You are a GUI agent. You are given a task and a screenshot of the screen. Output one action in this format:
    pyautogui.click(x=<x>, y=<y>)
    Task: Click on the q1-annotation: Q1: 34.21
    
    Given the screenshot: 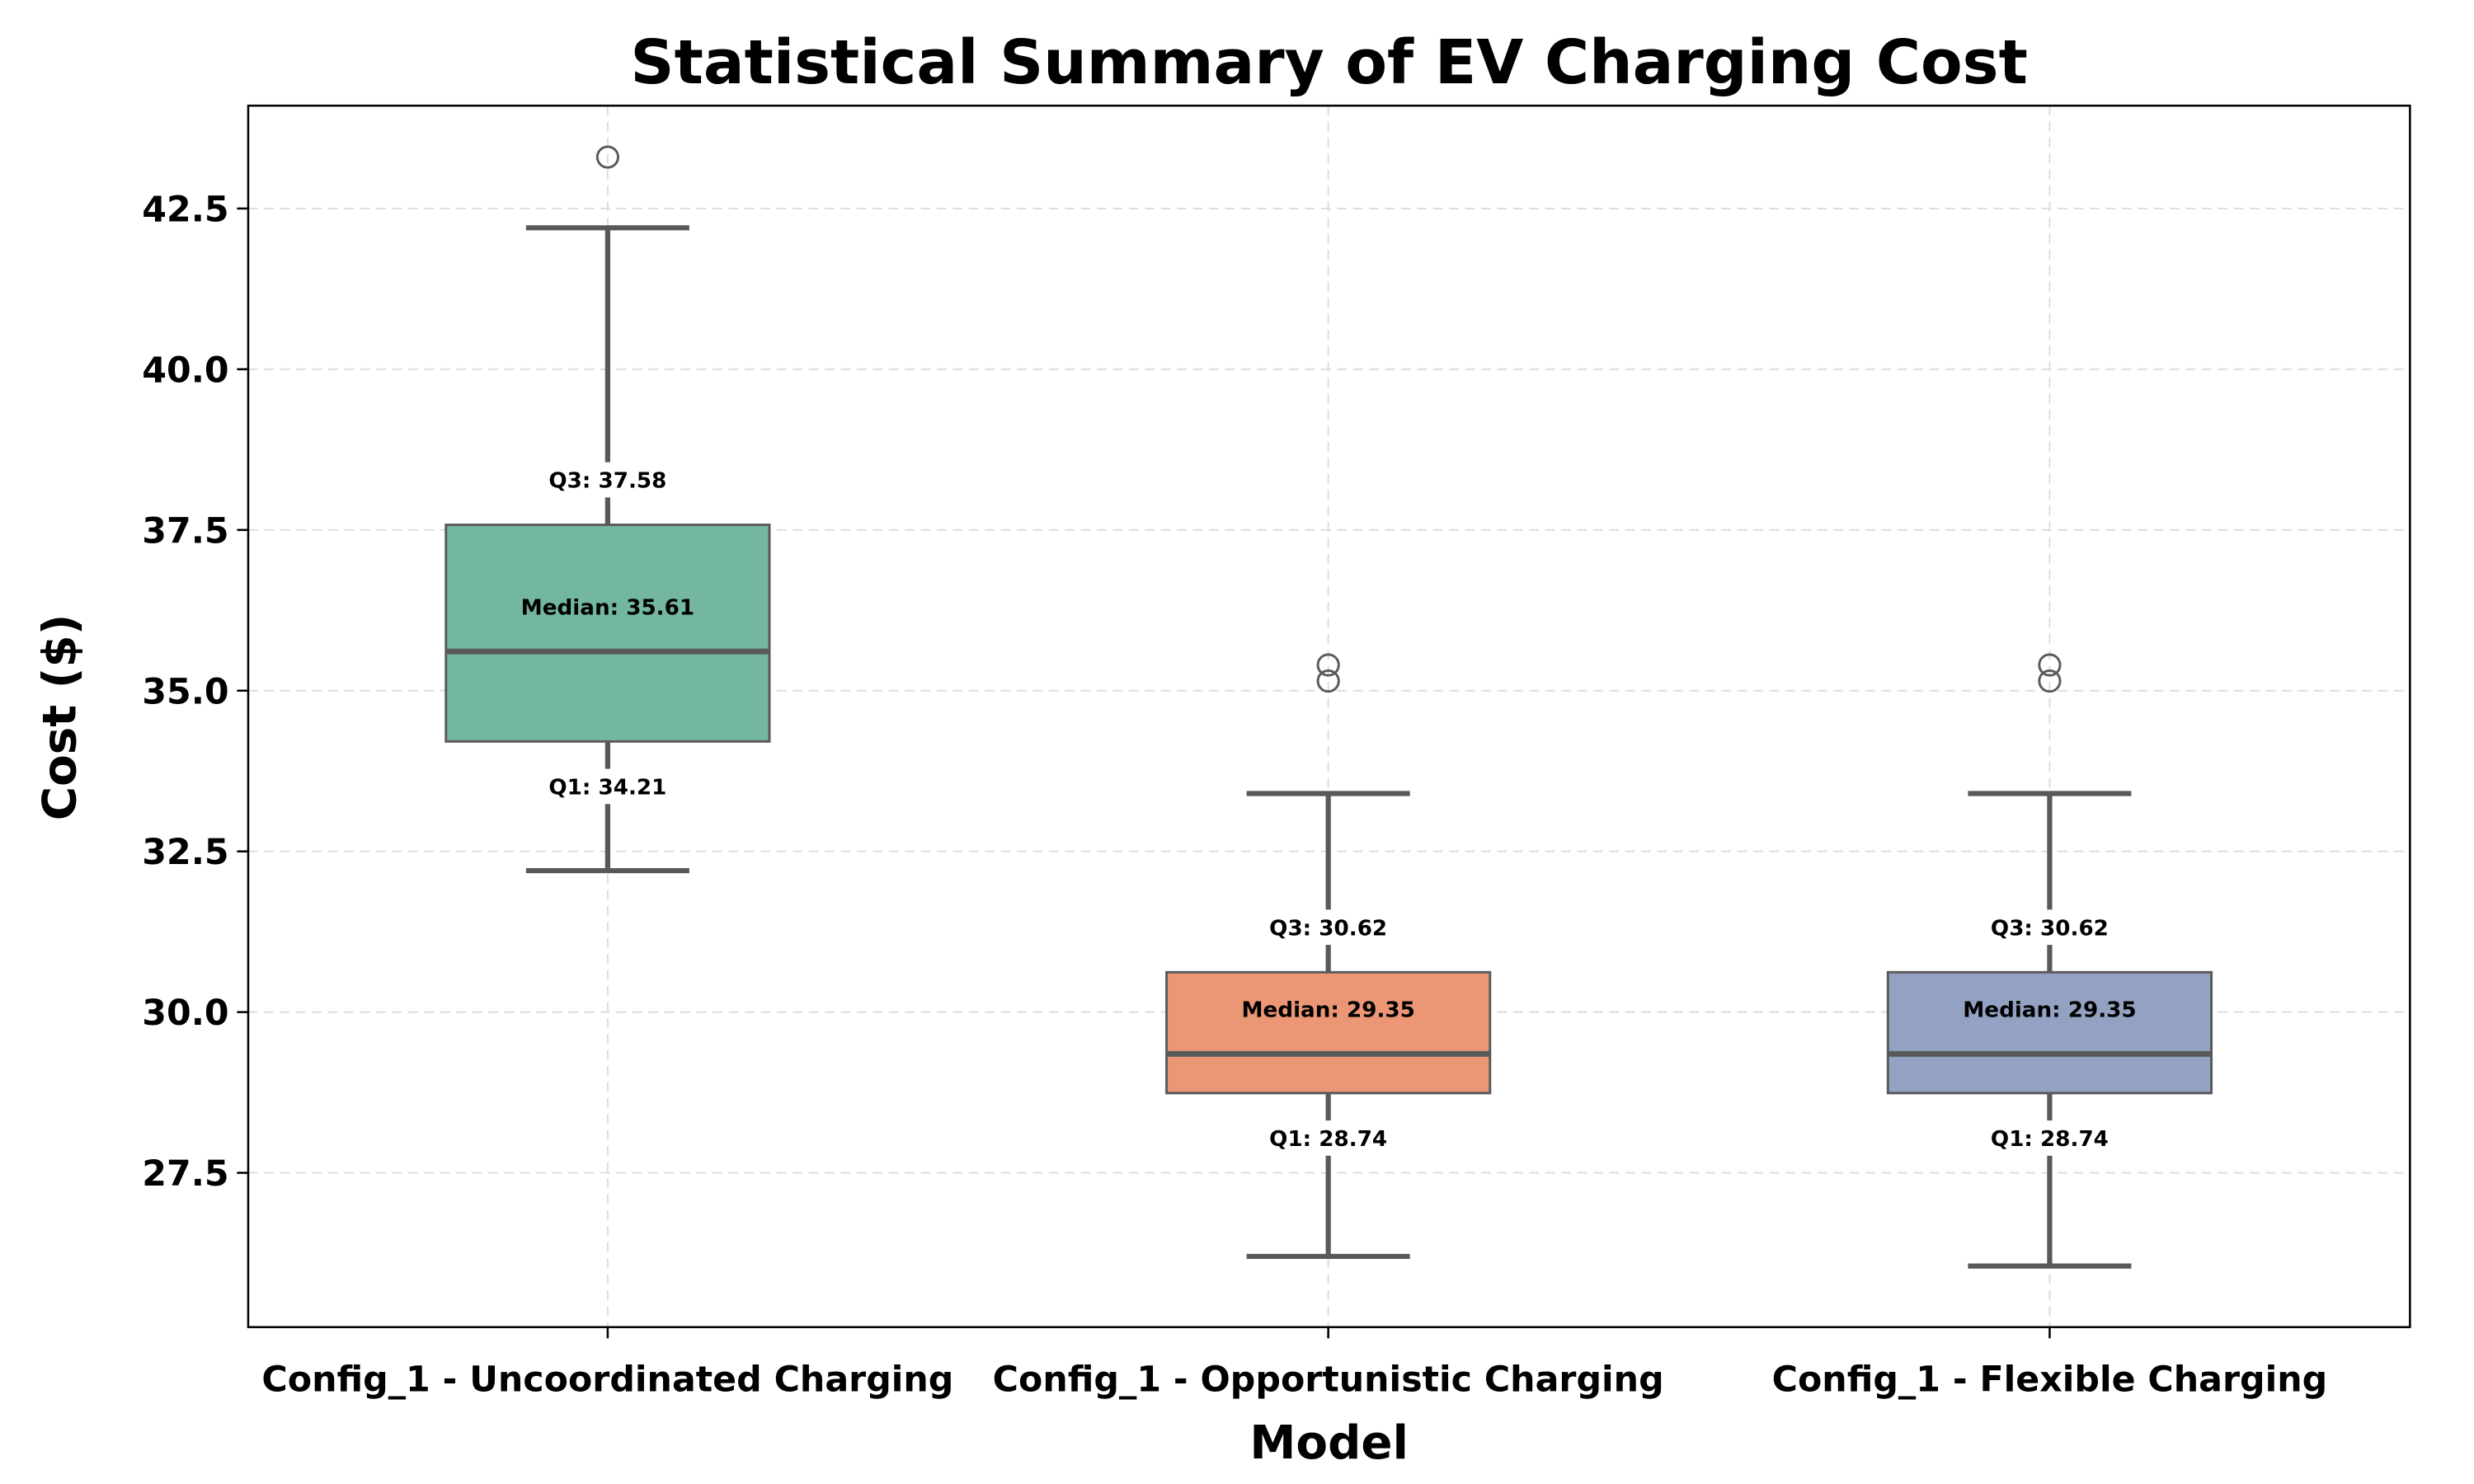 What is the action you would take?
    pyautogui.click(x=607, y=788)
    